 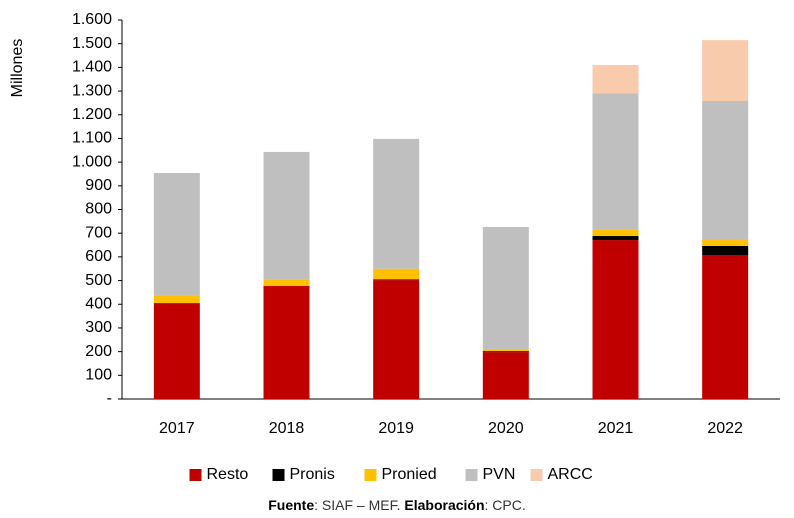 What do you see at coordinates (616, 428) in the screenshot?
I see `x-tick-label: 2021` at bounding box center [616, 428].